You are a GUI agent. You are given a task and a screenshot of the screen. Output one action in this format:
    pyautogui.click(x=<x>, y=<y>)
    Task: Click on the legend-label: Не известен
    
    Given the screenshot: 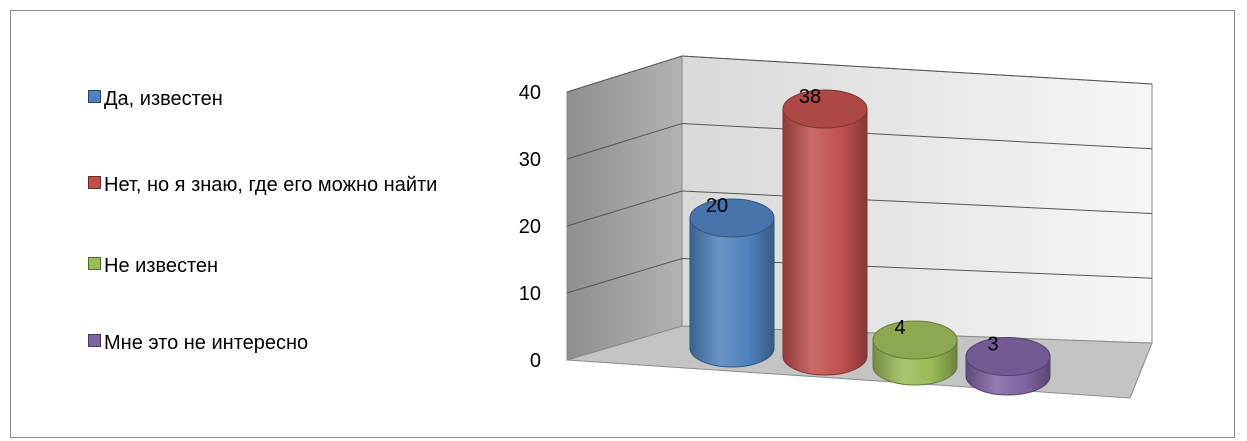 What is the action you would take?
    pyautogui.click(x=161, y=266)
    